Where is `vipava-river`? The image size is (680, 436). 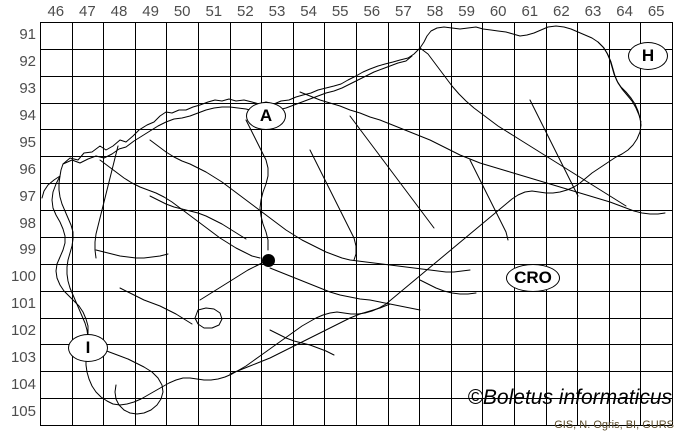
vipava-river is located at coordinates (132, 254).